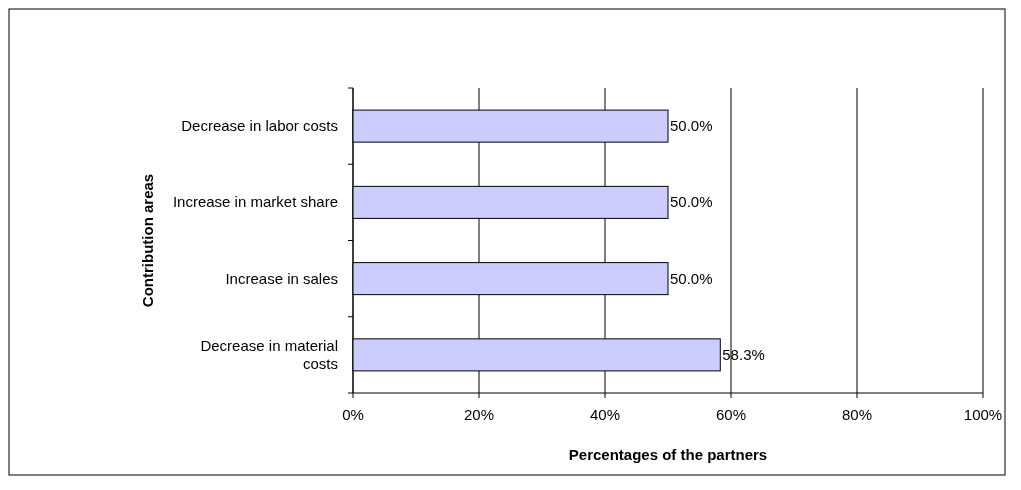 The image size is (1021, 490). What do you see at coordinates (857, 414) in the screenshot?
I see `x-tick-label: 80%` at bounding box center [857, 414].